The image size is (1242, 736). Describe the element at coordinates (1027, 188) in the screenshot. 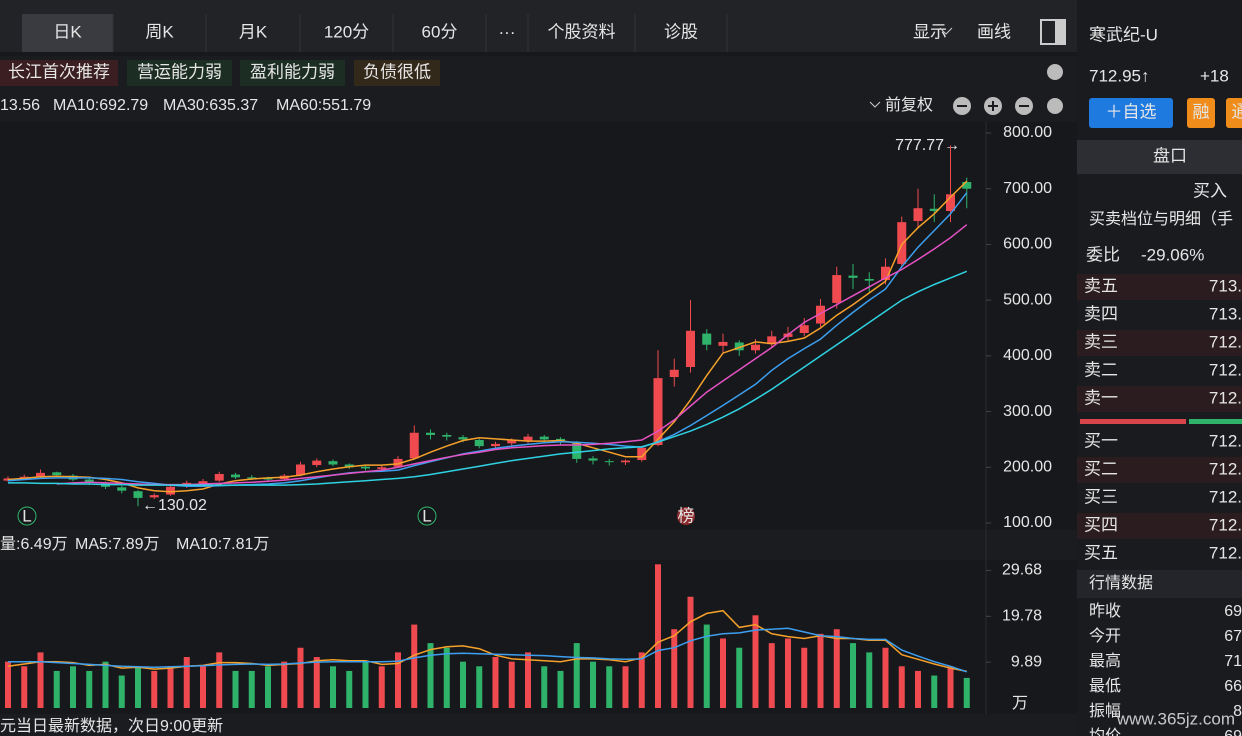

I see `y-tick-label: 700.00` at that location.